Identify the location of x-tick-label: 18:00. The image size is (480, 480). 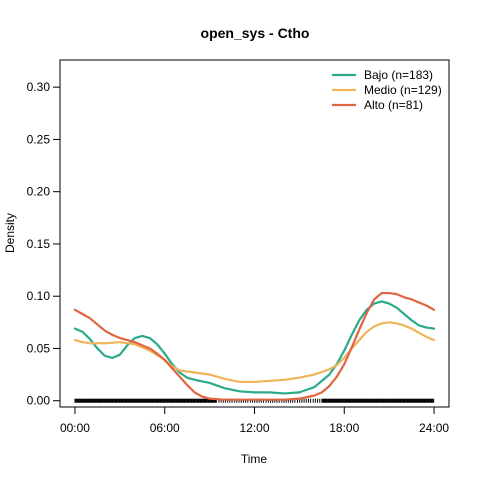
(344, 428).